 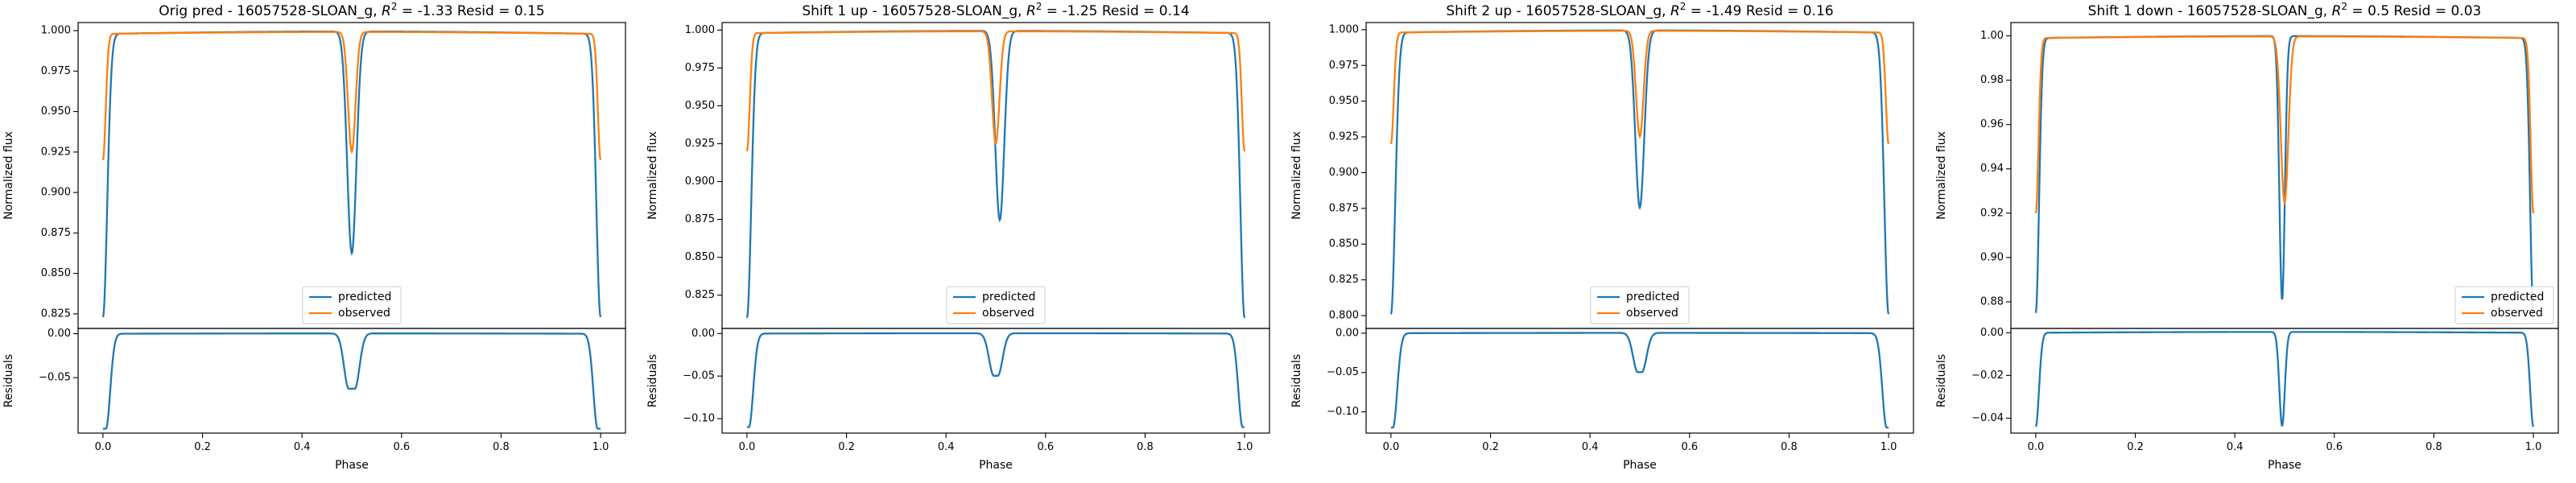 I want to click on top-y-tick-label: 0.88, so click(x=1992, y=301).